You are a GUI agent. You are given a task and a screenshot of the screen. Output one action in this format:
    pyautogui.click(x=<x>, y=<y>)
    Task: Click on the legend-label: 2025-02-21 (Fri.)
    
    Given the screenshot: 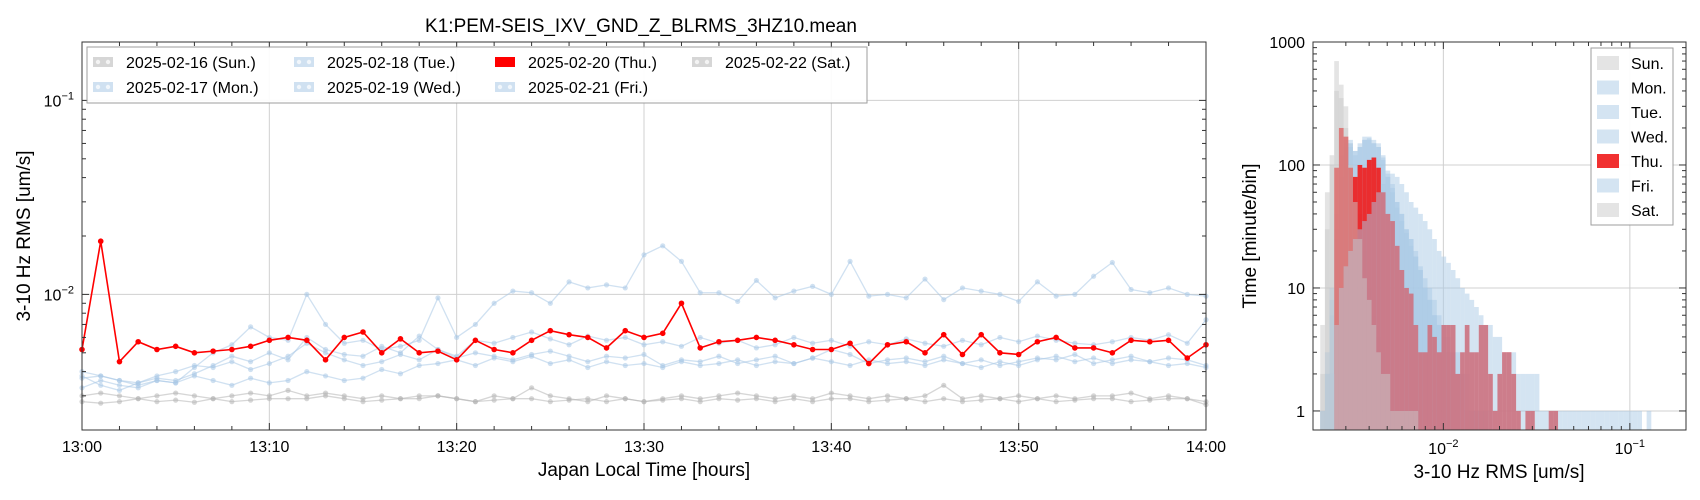 What is the action you would take?
    pyautogui.click(x=588, y=88)
    